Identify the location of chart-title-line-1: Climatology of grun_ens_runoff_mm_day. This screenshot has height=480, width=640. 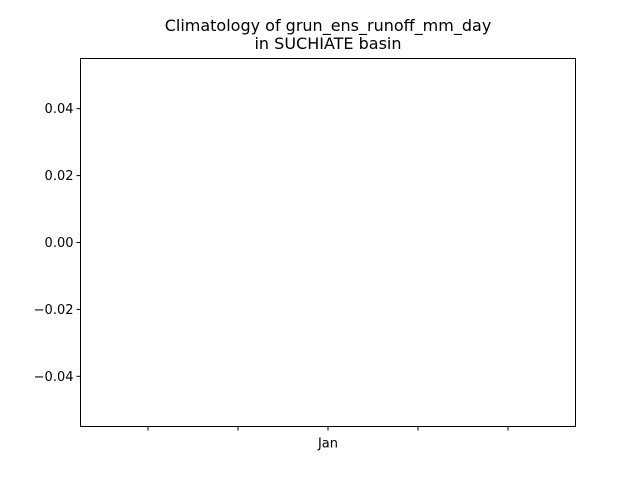
(328, 26).